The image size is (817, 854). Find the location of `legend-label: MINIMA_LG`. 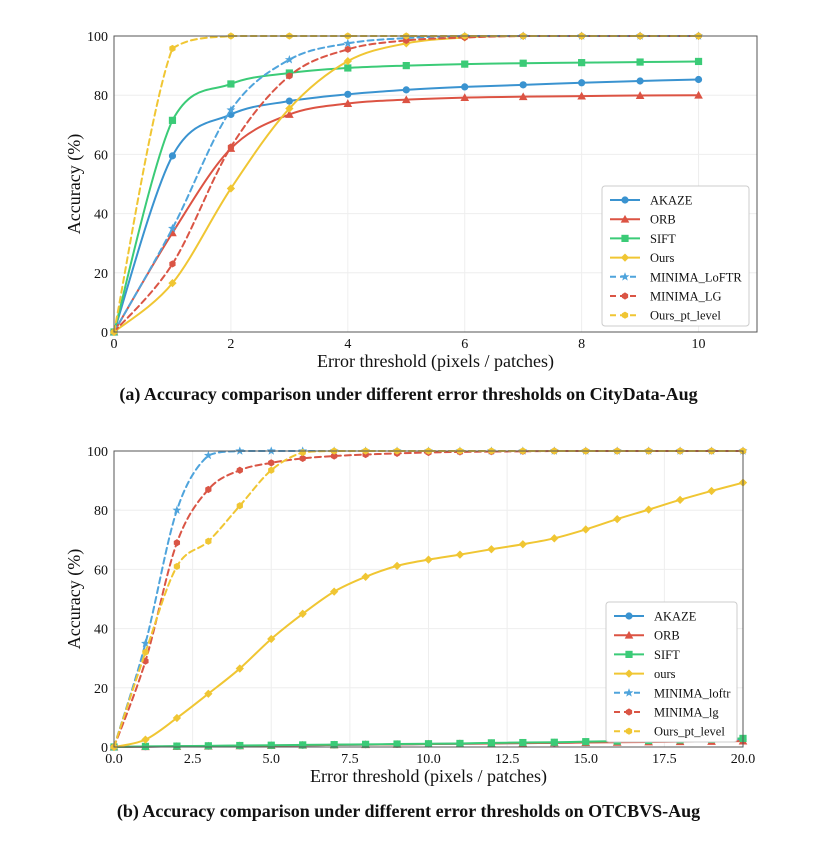

legend-label: MINIMA_LG is located at coordinates (686, 297).